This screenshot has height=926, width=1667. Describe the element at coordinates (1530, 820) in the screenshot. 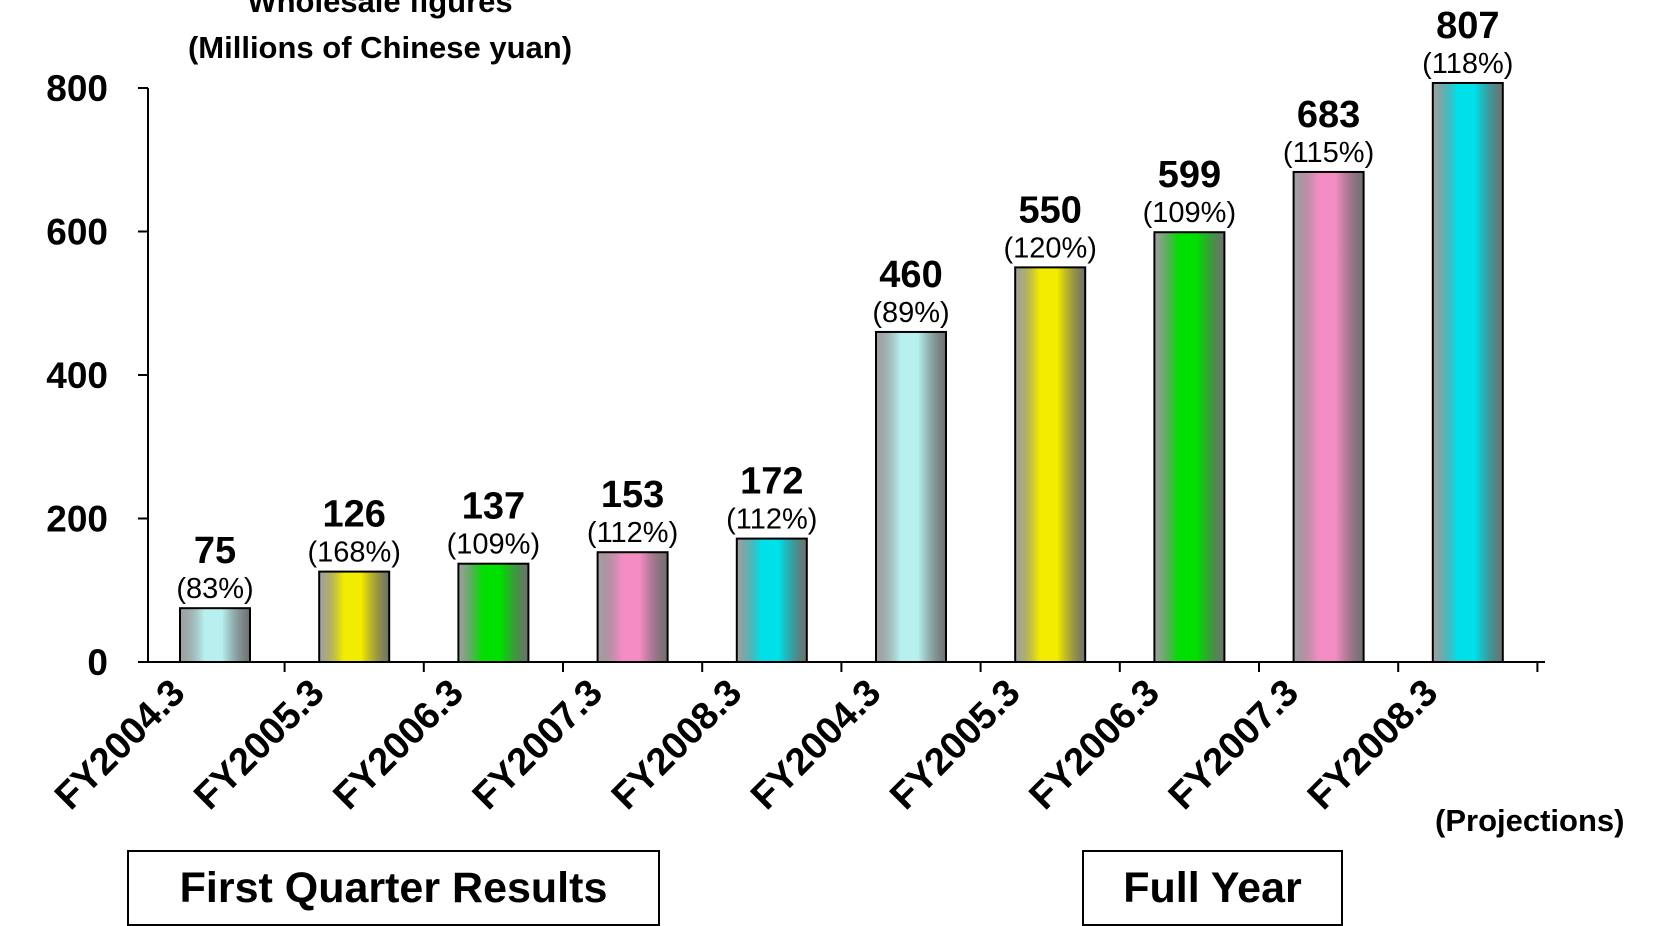

I see `projections-note: (Projections)` at that location.